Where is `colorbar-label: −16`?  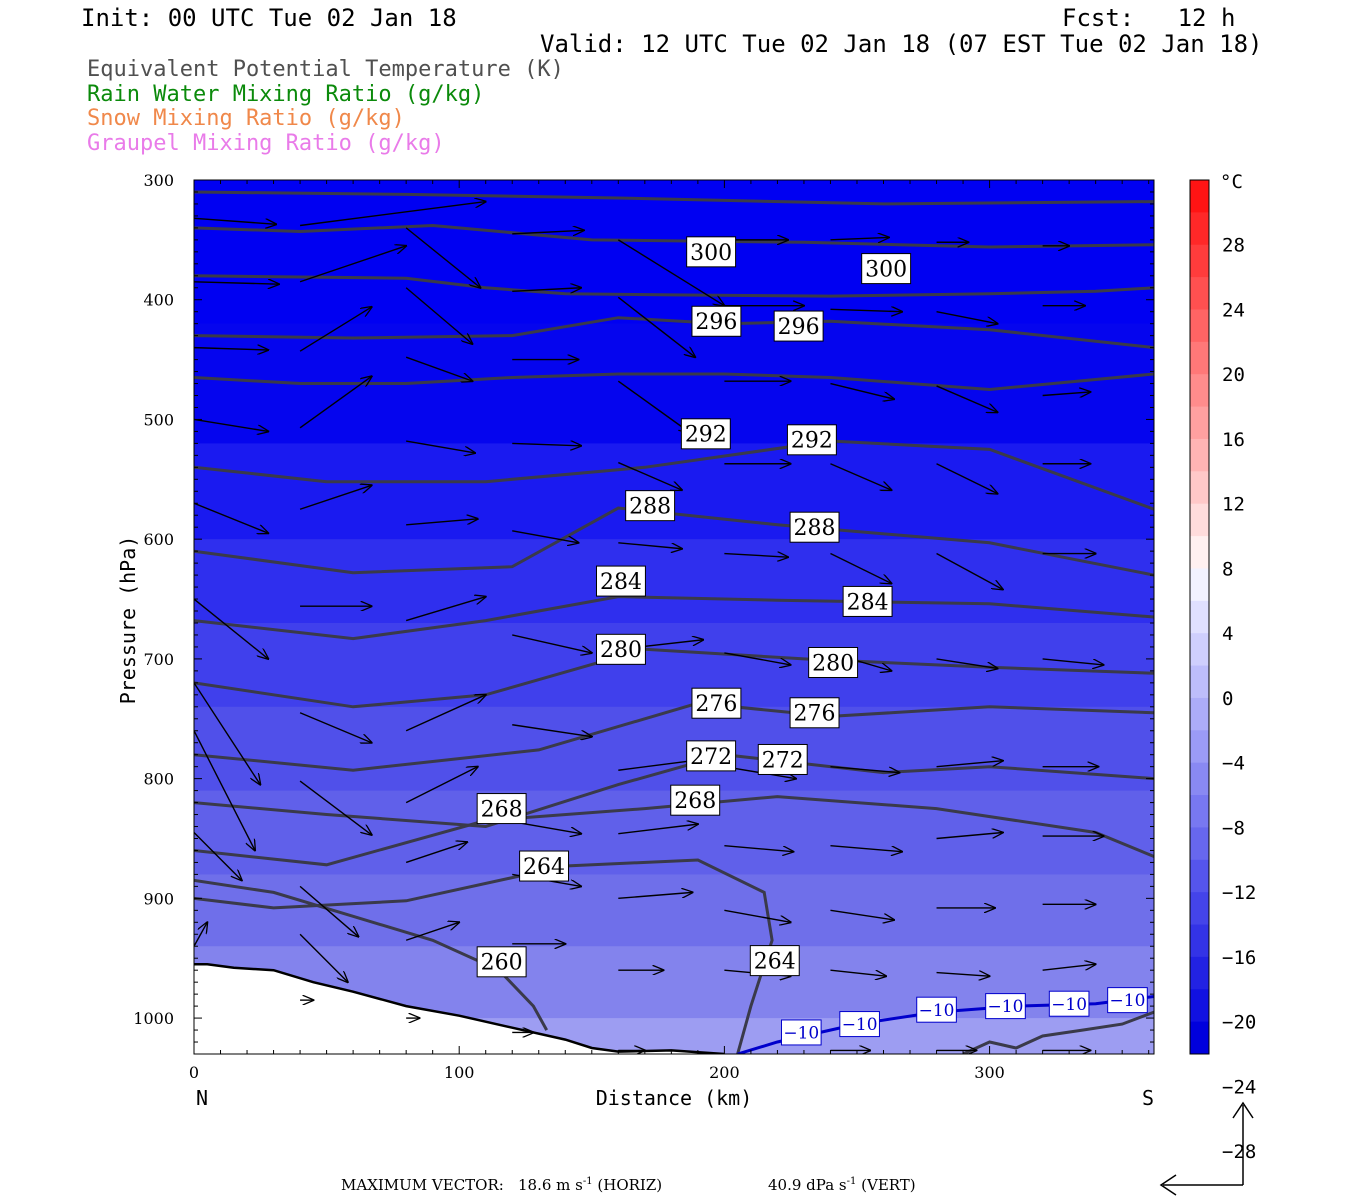 colorbar-label: −16 is located at coordinates (1239, 958).